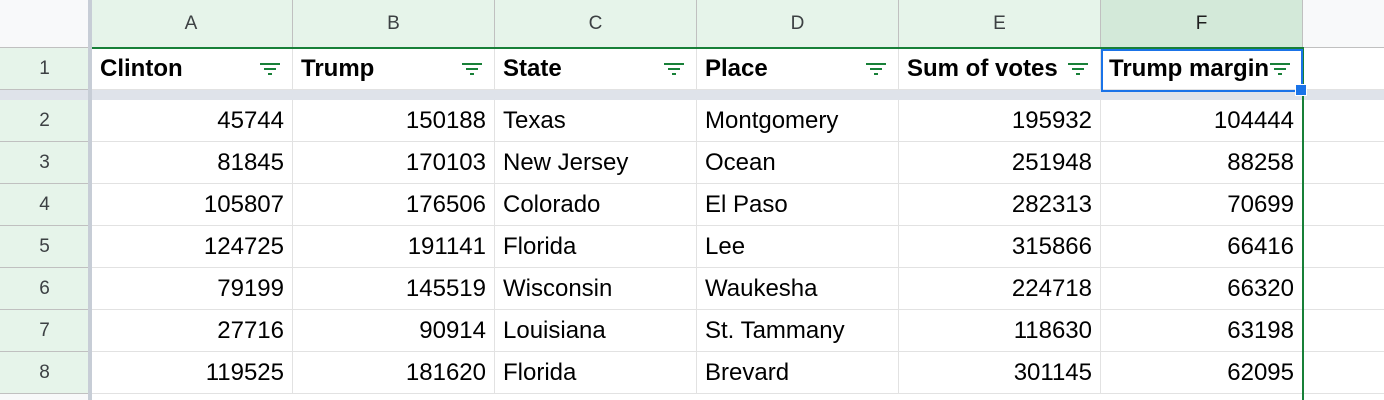 The width and height of the screenshot is (1384, 400). Describe the element at coordinates (798, 205) in the screenshot. I see `cell-place: El Paso` at that location.